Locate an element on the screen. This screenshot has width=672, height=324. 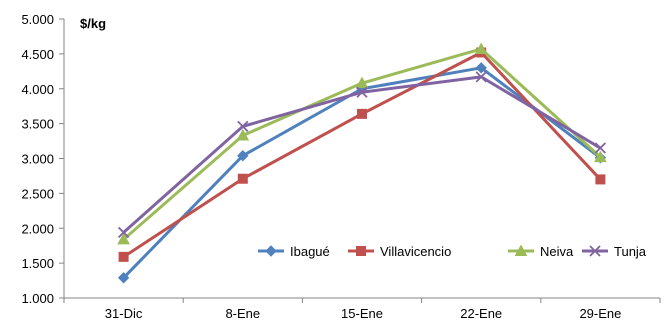
y-tick-label: 1.500 is located at coordinates (37, 263).